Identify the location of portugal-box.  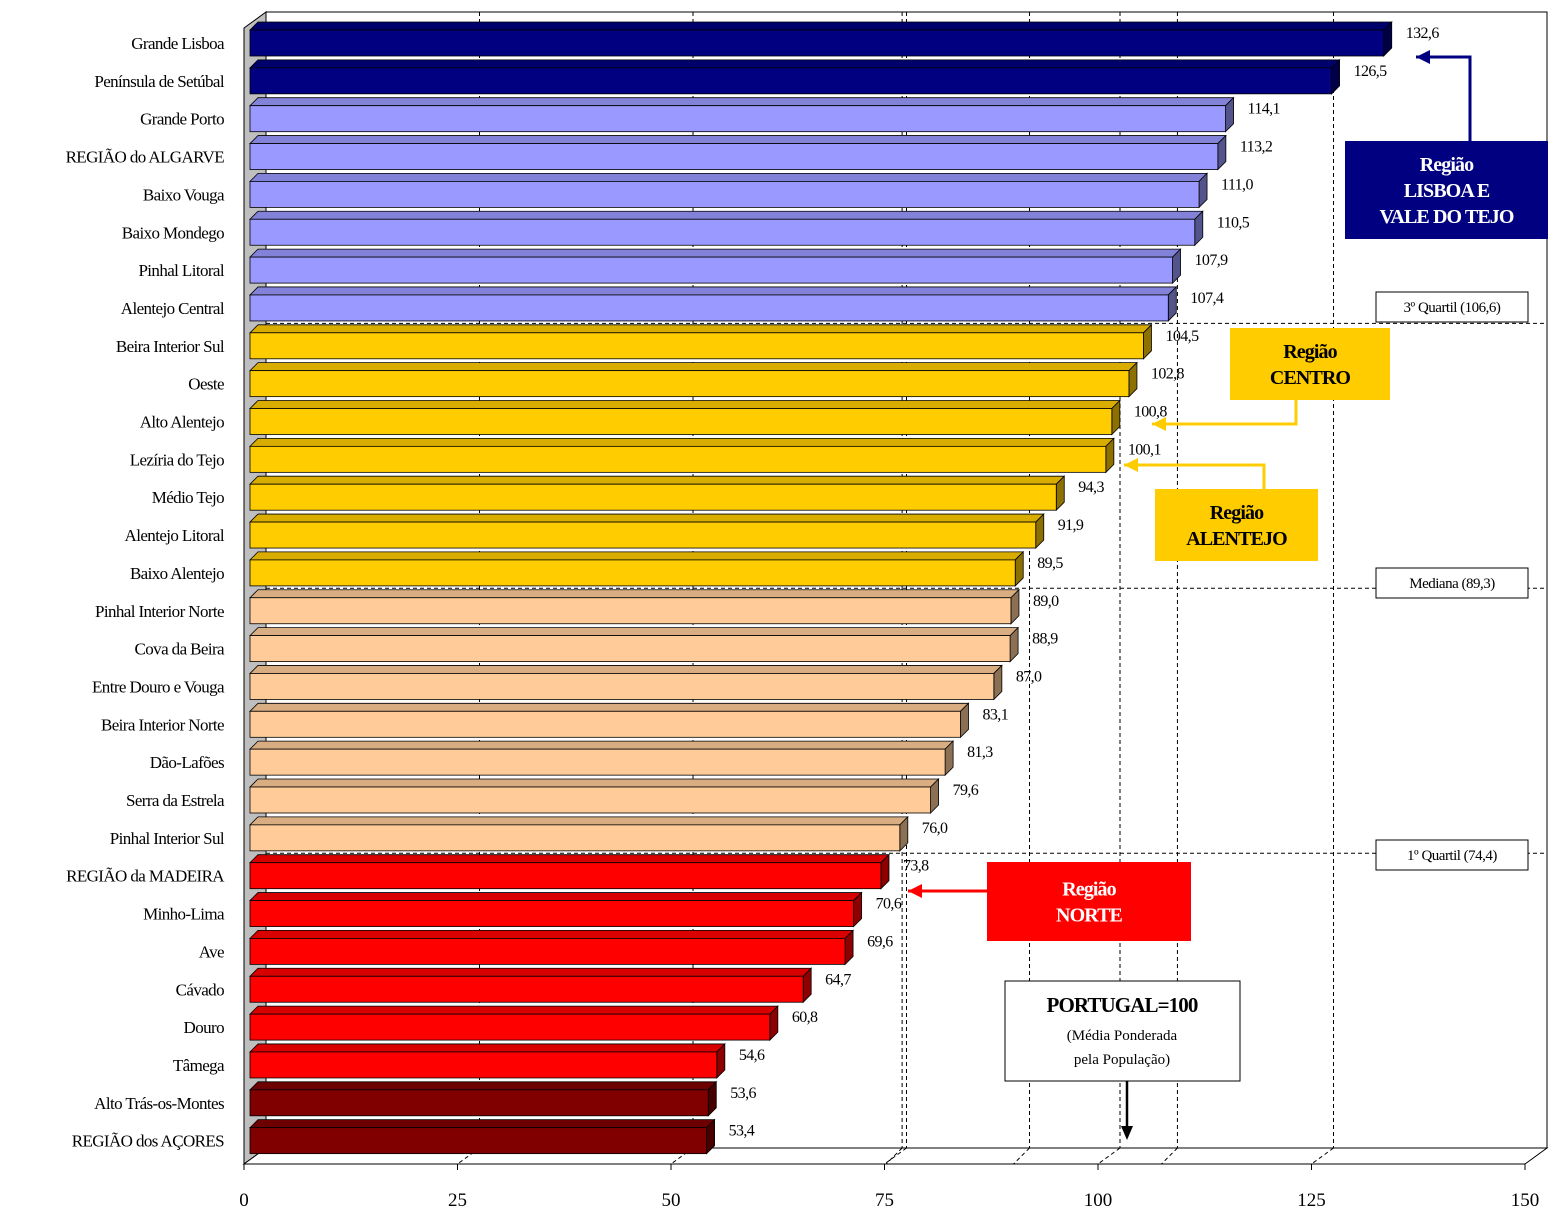
(1122, 1031).